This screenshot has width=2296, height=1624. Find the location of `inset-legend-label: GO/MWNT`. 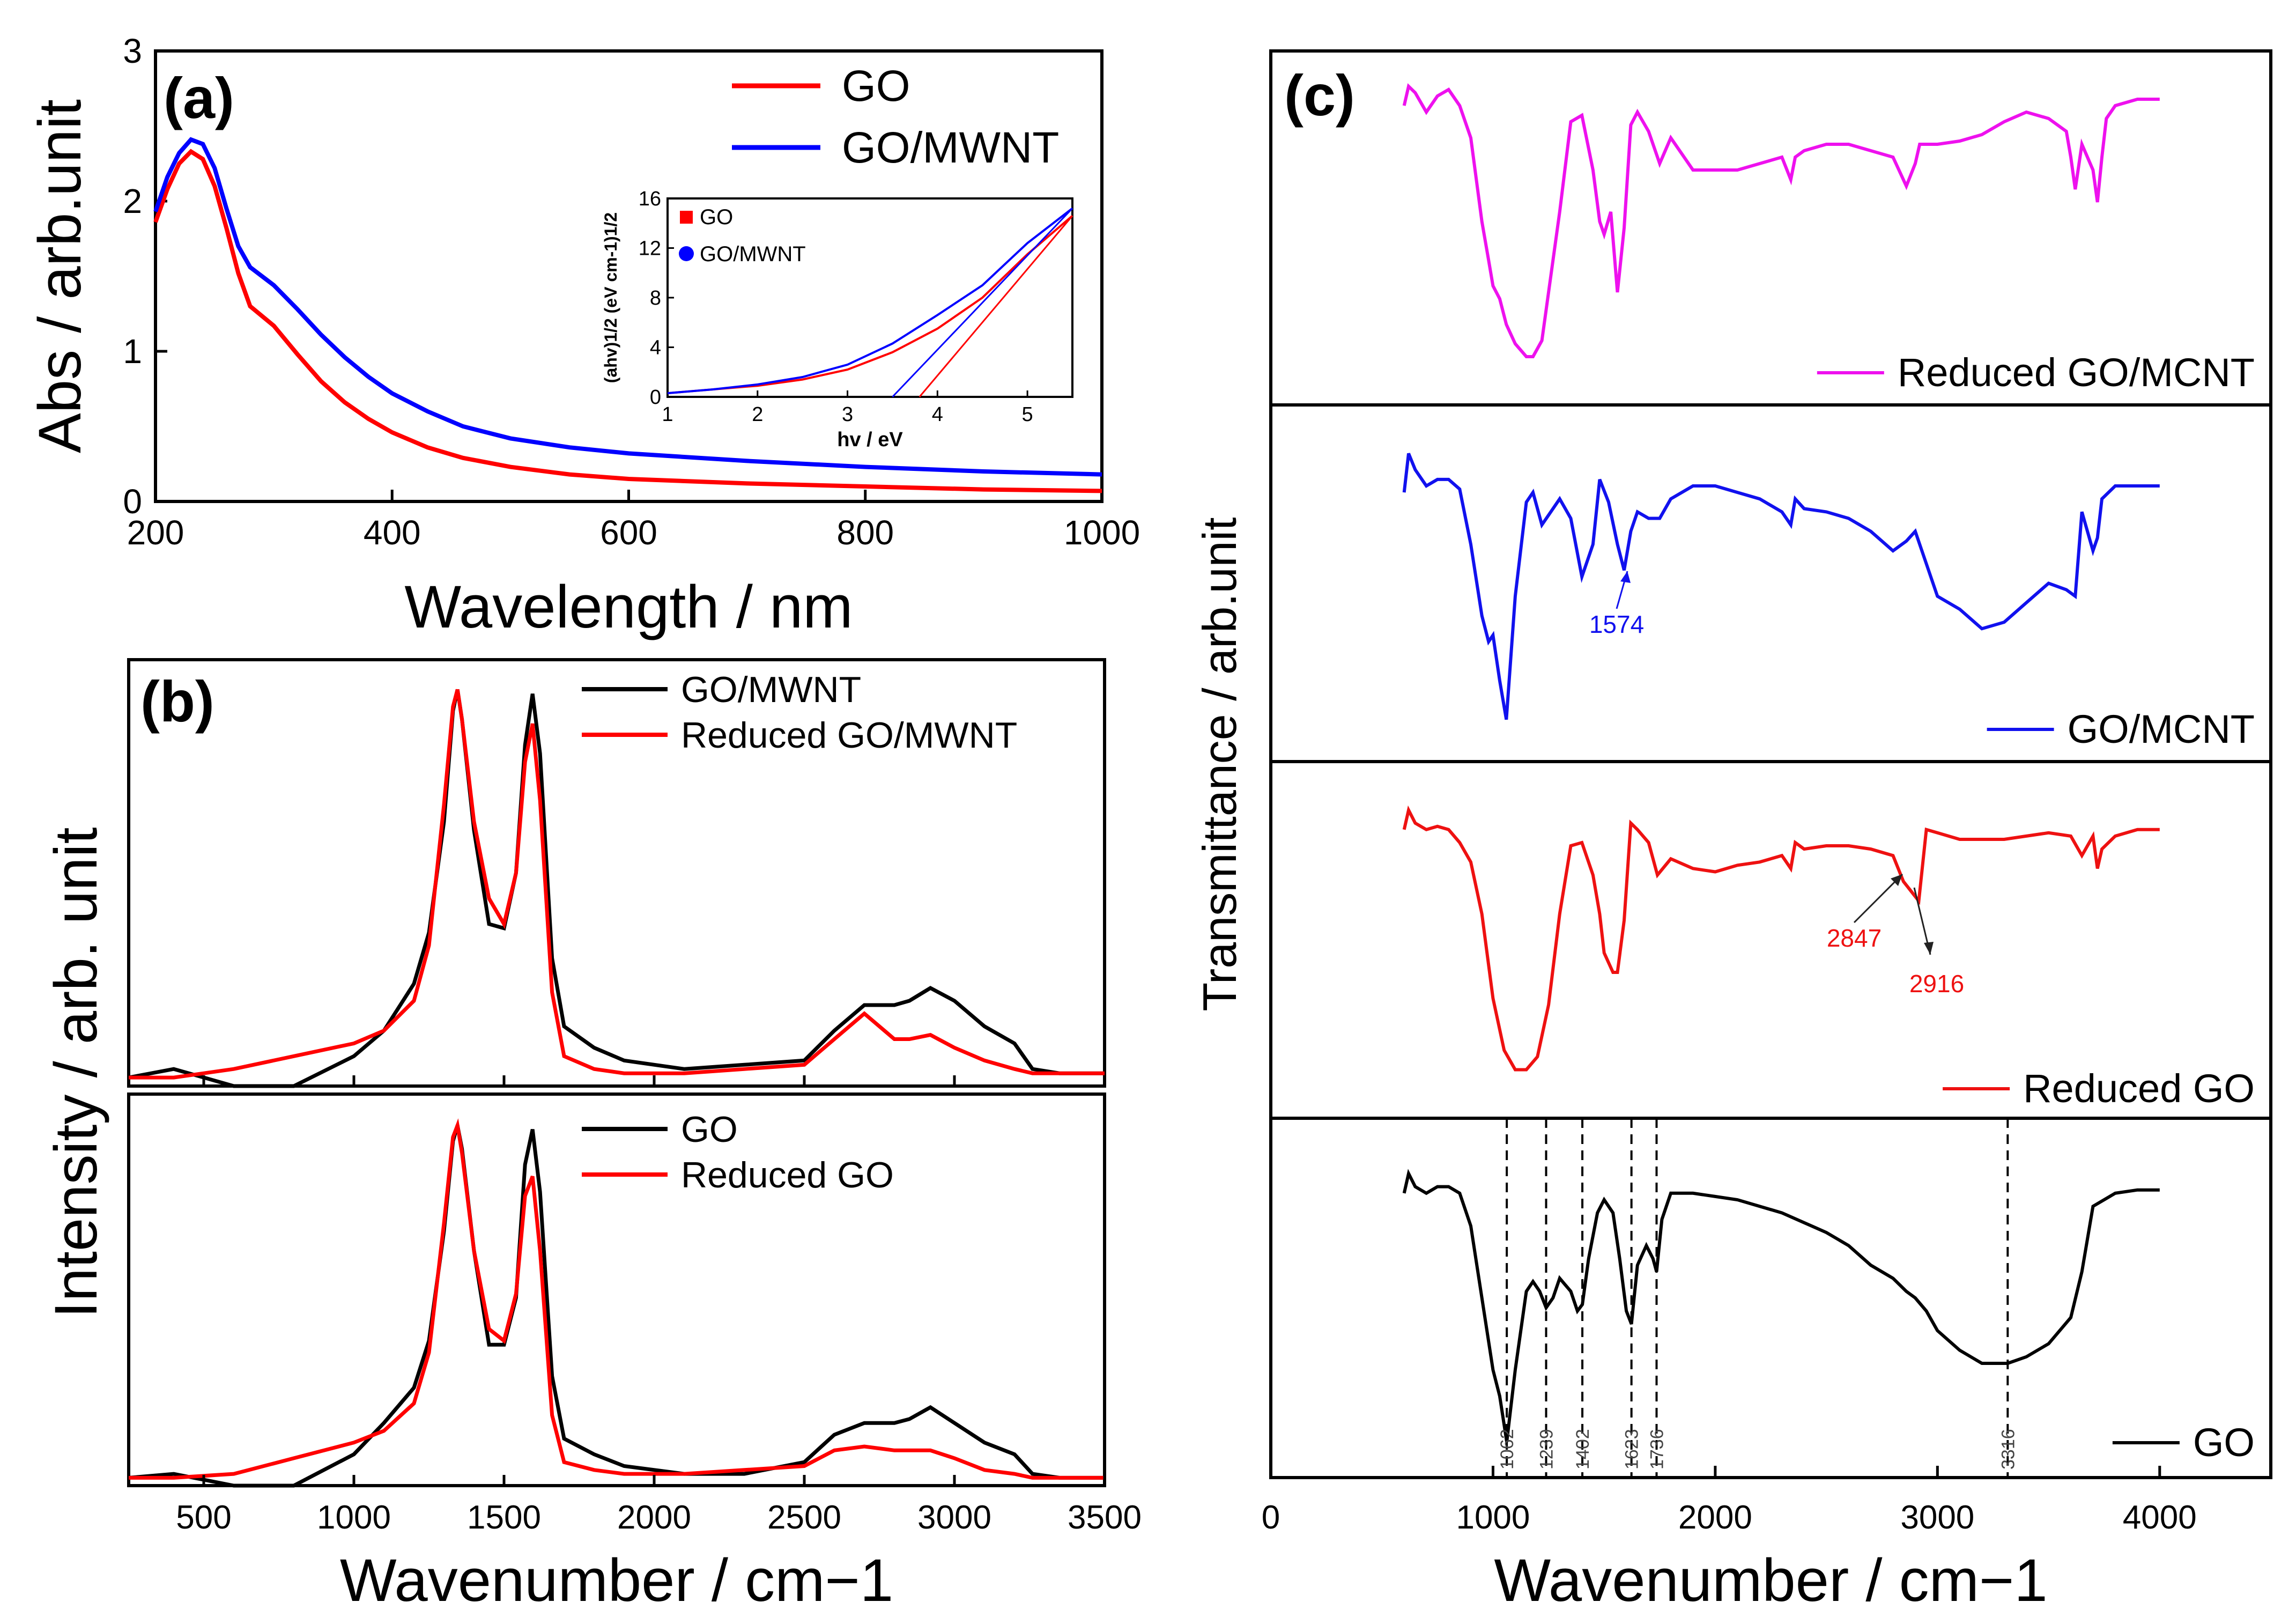

inset-legend-label: GO/MWNT is located at coordinates (753, 254).